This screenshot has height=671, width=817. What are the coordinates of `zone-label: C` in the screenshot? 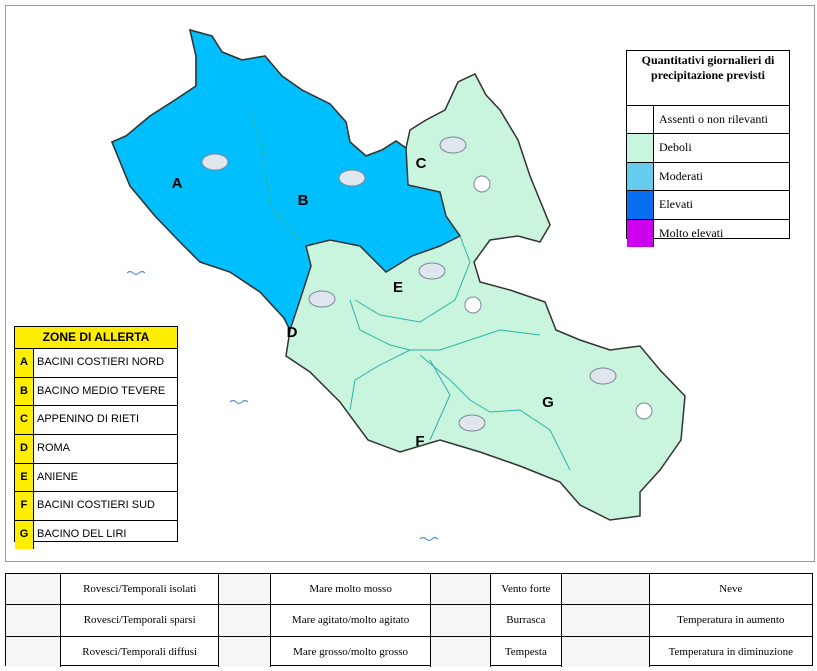 It's located at (421, 163).